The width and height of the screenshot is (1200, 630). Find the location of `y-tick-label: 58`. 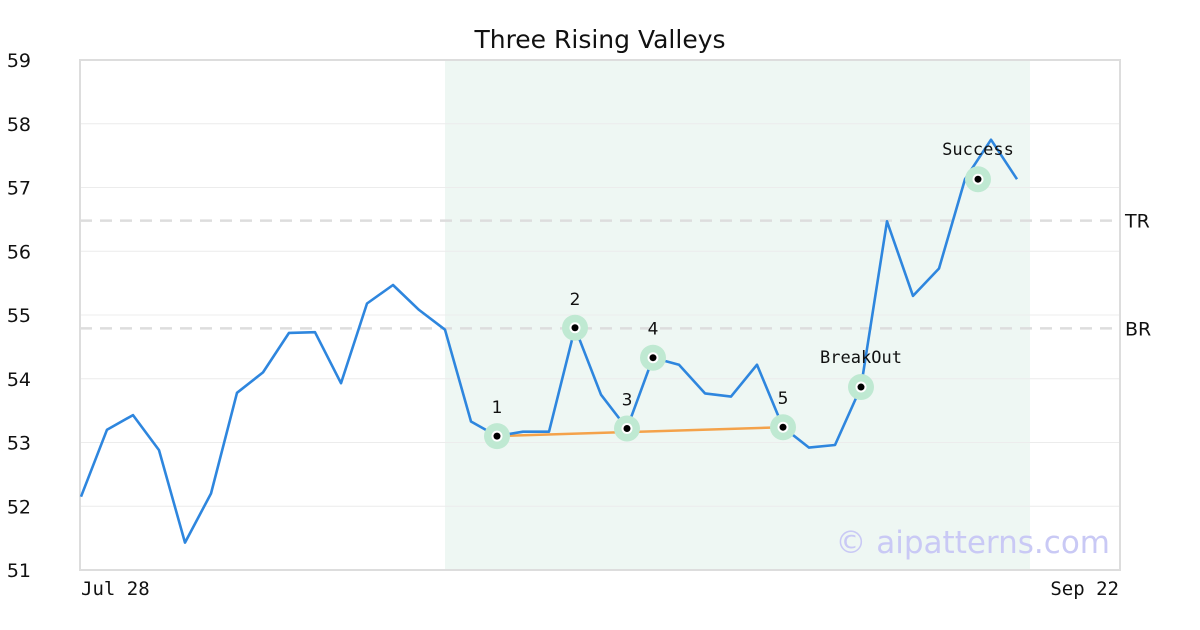

y-tick-label: 58 is located at coordinates (19, 125).